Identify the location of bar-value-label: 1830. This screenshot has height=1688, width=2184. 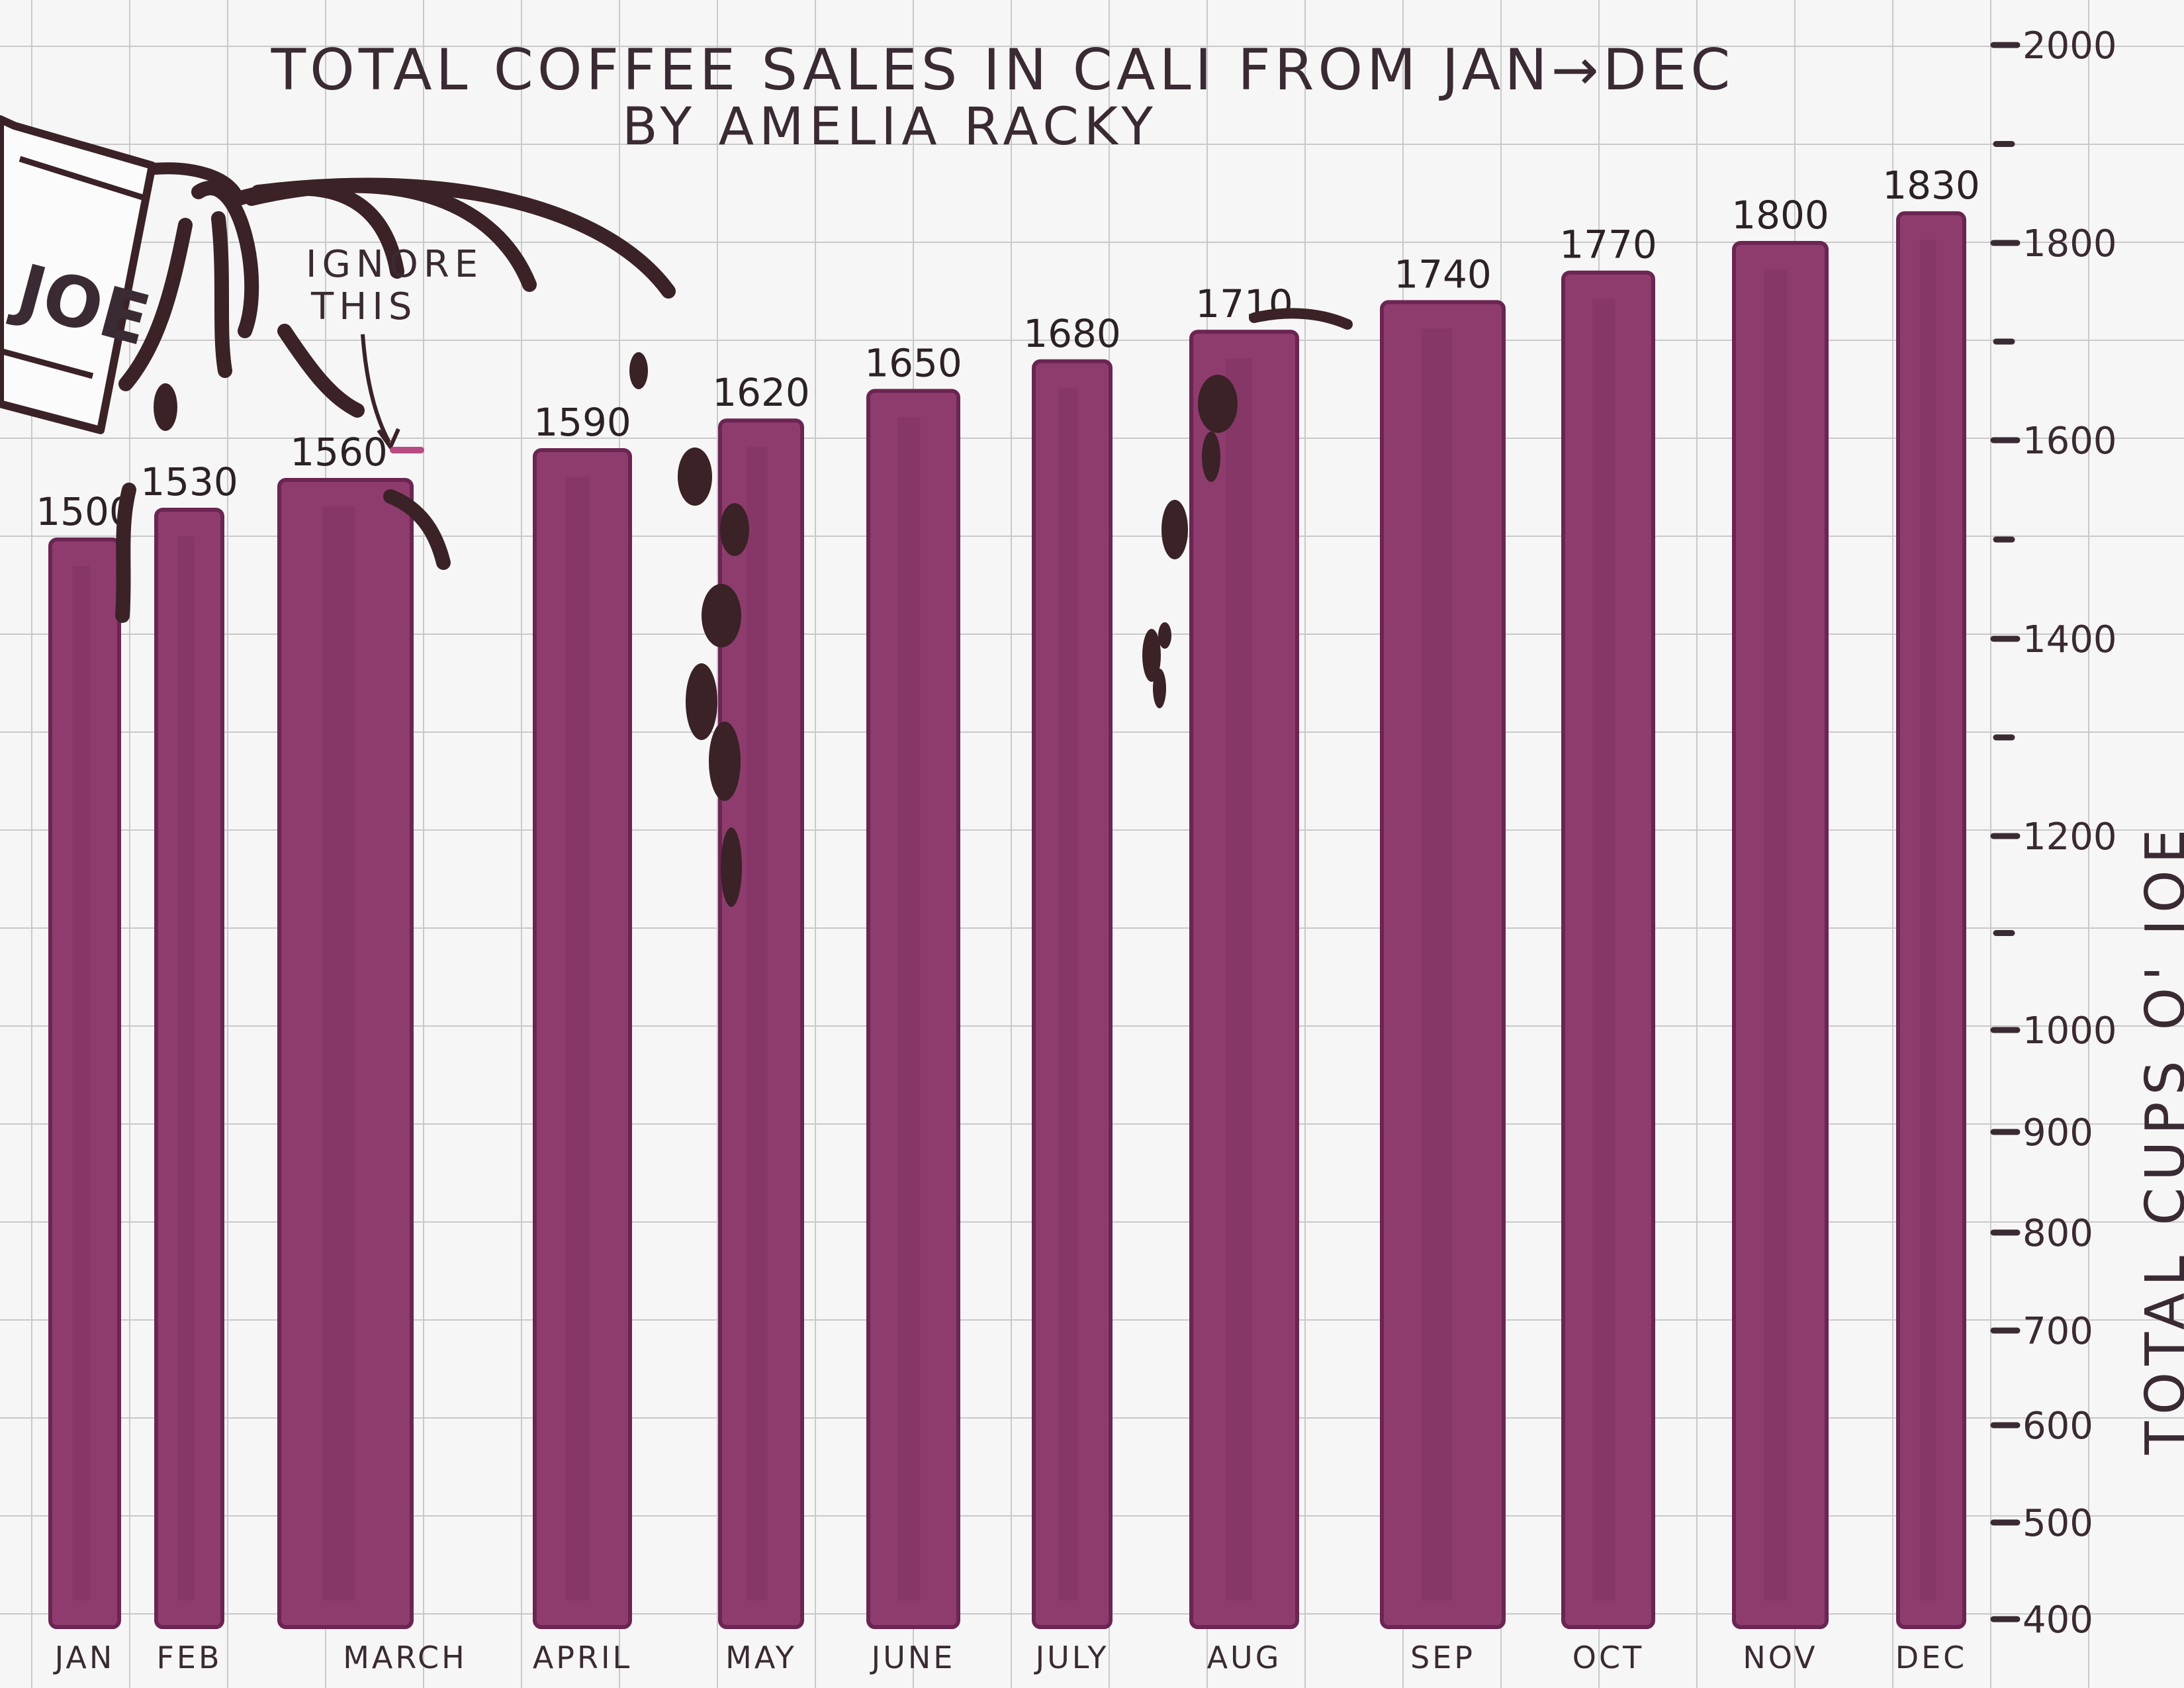
(1931, 185).